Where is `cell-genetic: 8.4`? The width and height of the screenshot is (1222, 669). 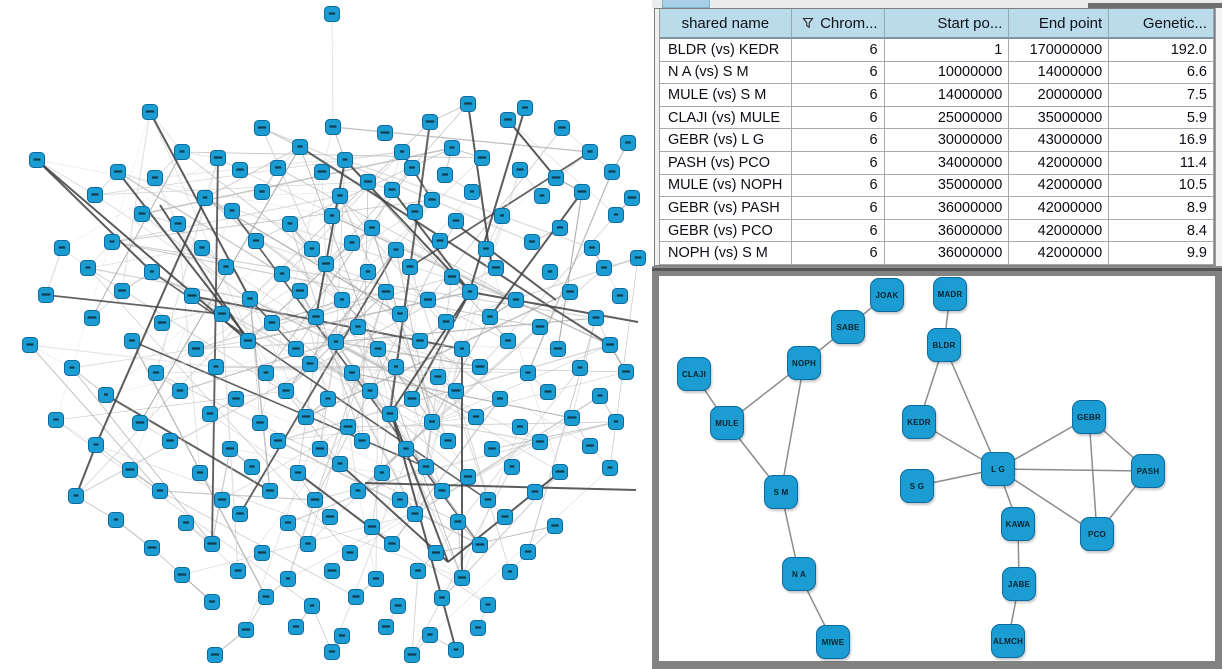 cell-genetic: 8.4 is located at coordinates (1161, 231).